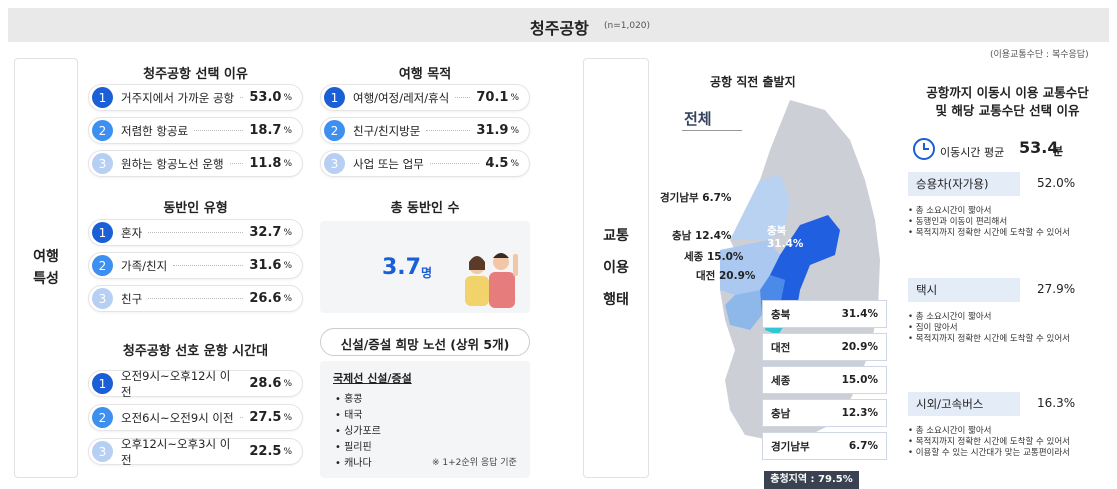 This screenshot has width=1117, height=489. I want to click on label-line: 특성, so click(46, 279).